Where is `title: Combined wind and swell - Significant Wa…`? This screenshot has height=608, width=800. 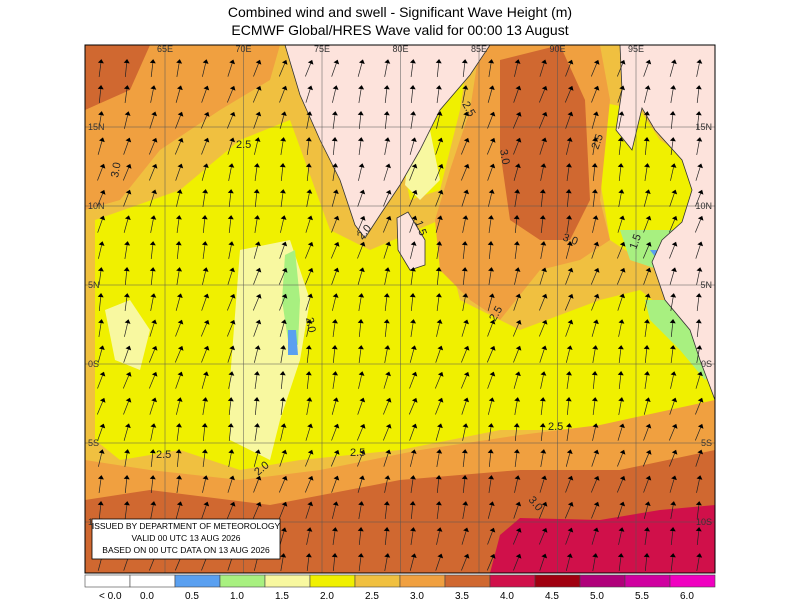 title: Combined wind and swell - Significant Wa… is located at coordinates (400, 12).